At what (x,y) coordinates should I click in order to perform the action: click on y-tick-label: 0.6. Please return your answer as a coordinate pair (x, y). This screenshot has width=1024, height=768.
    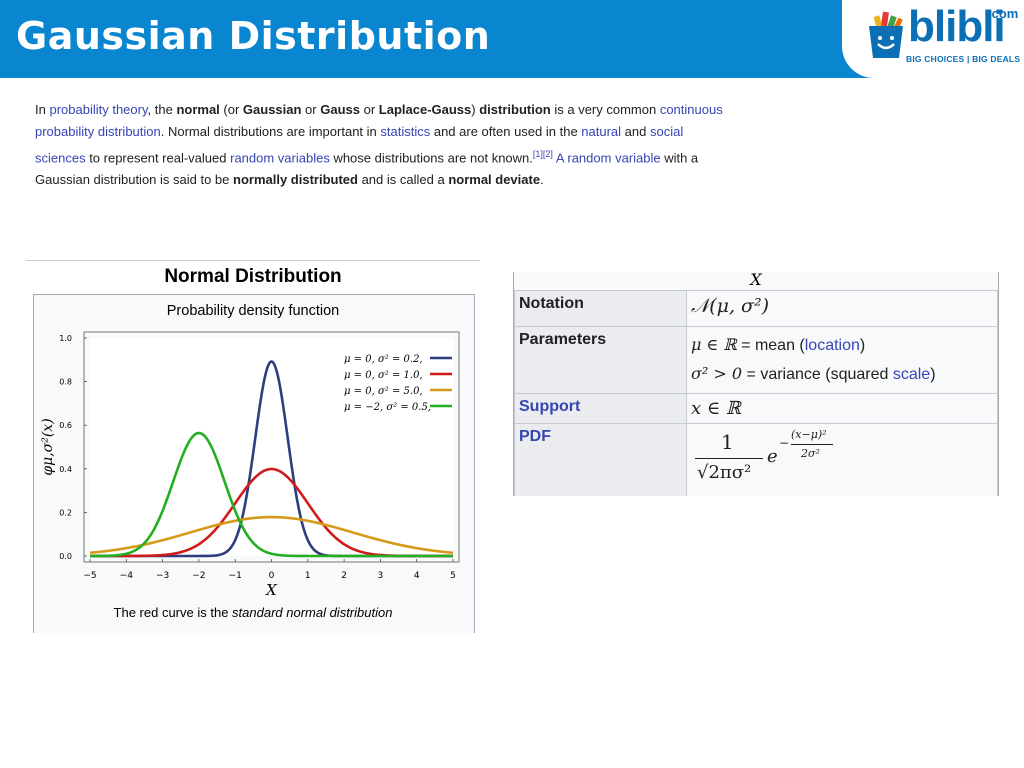
    Looking at the image, I should click on (65, 425).